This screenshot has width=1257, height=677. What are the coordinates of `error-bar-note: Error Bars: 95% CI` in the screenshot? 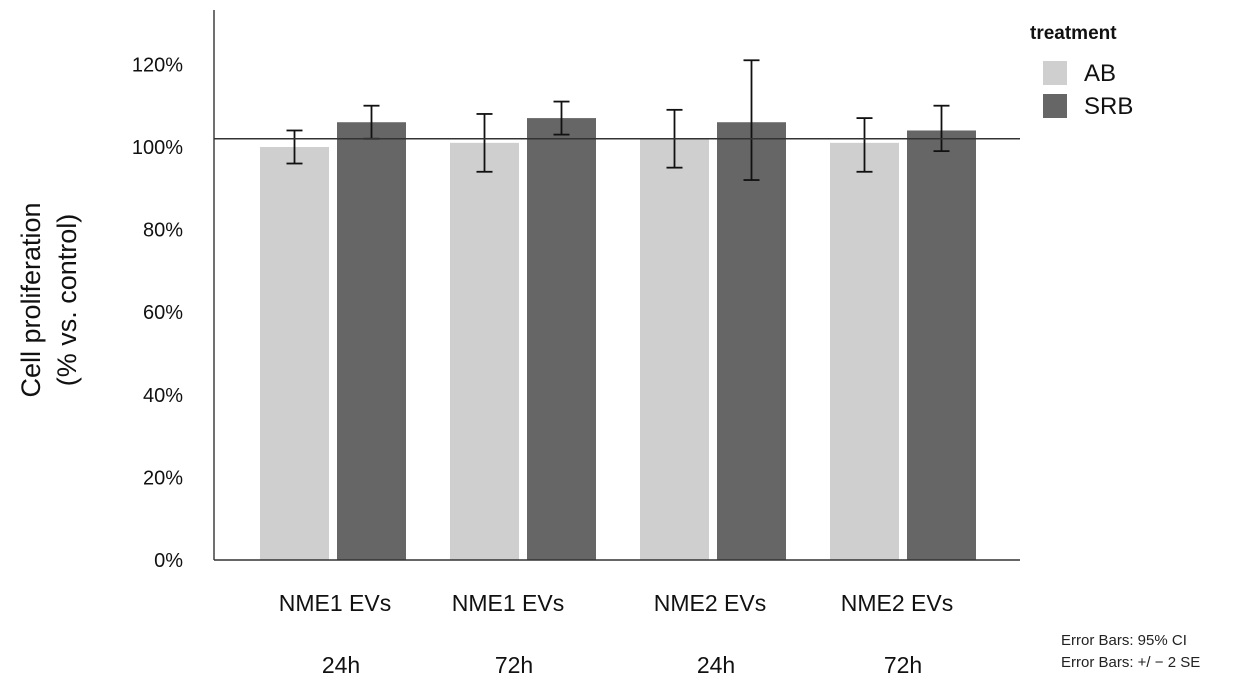 It's located at (1124, 640).